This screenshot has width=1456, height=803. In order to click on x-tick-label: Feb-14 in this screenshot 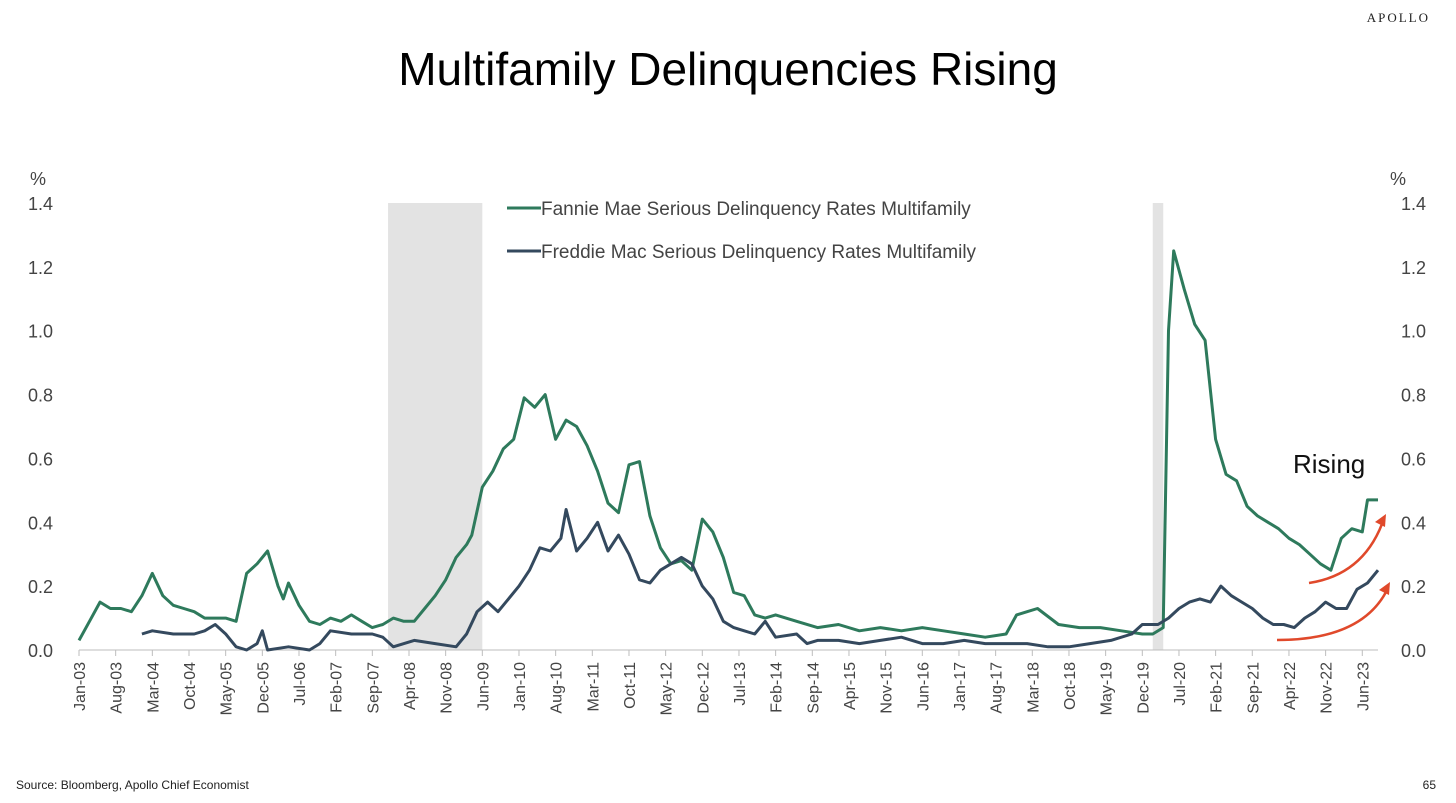, I will do `click(777, 687)`.